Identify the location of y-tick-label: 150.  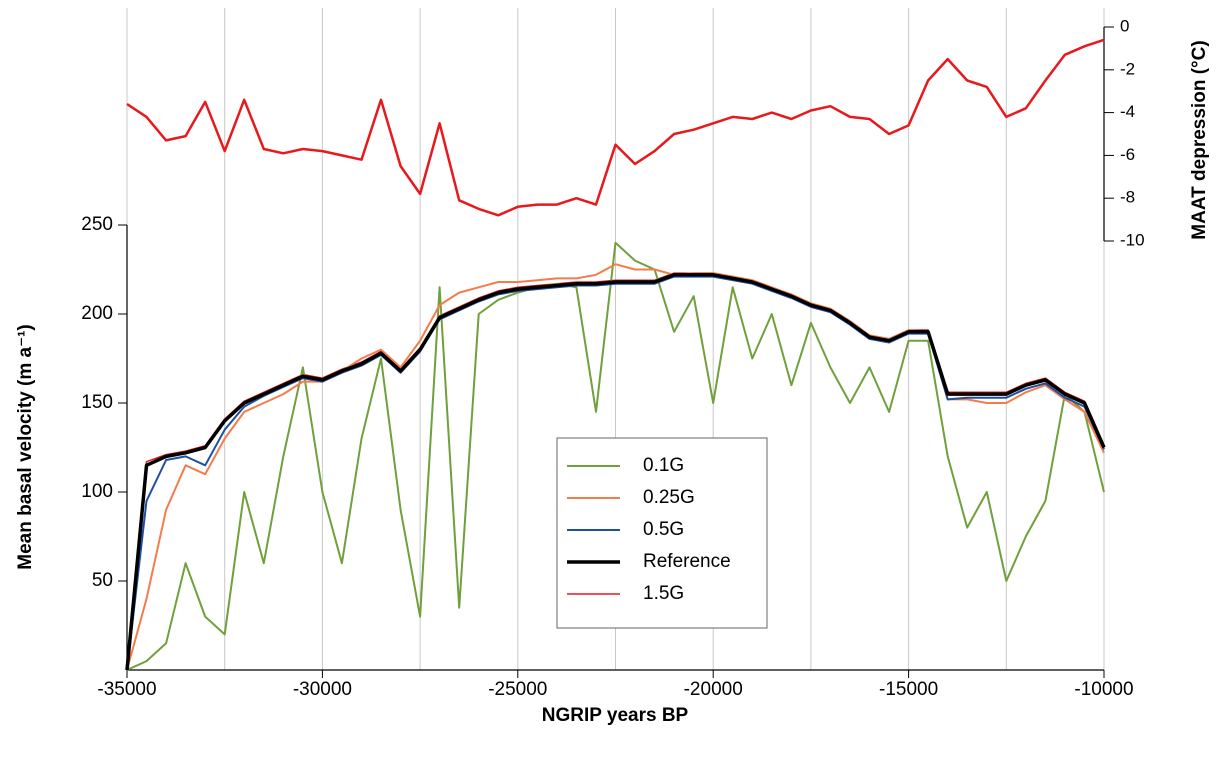
(97, 402).